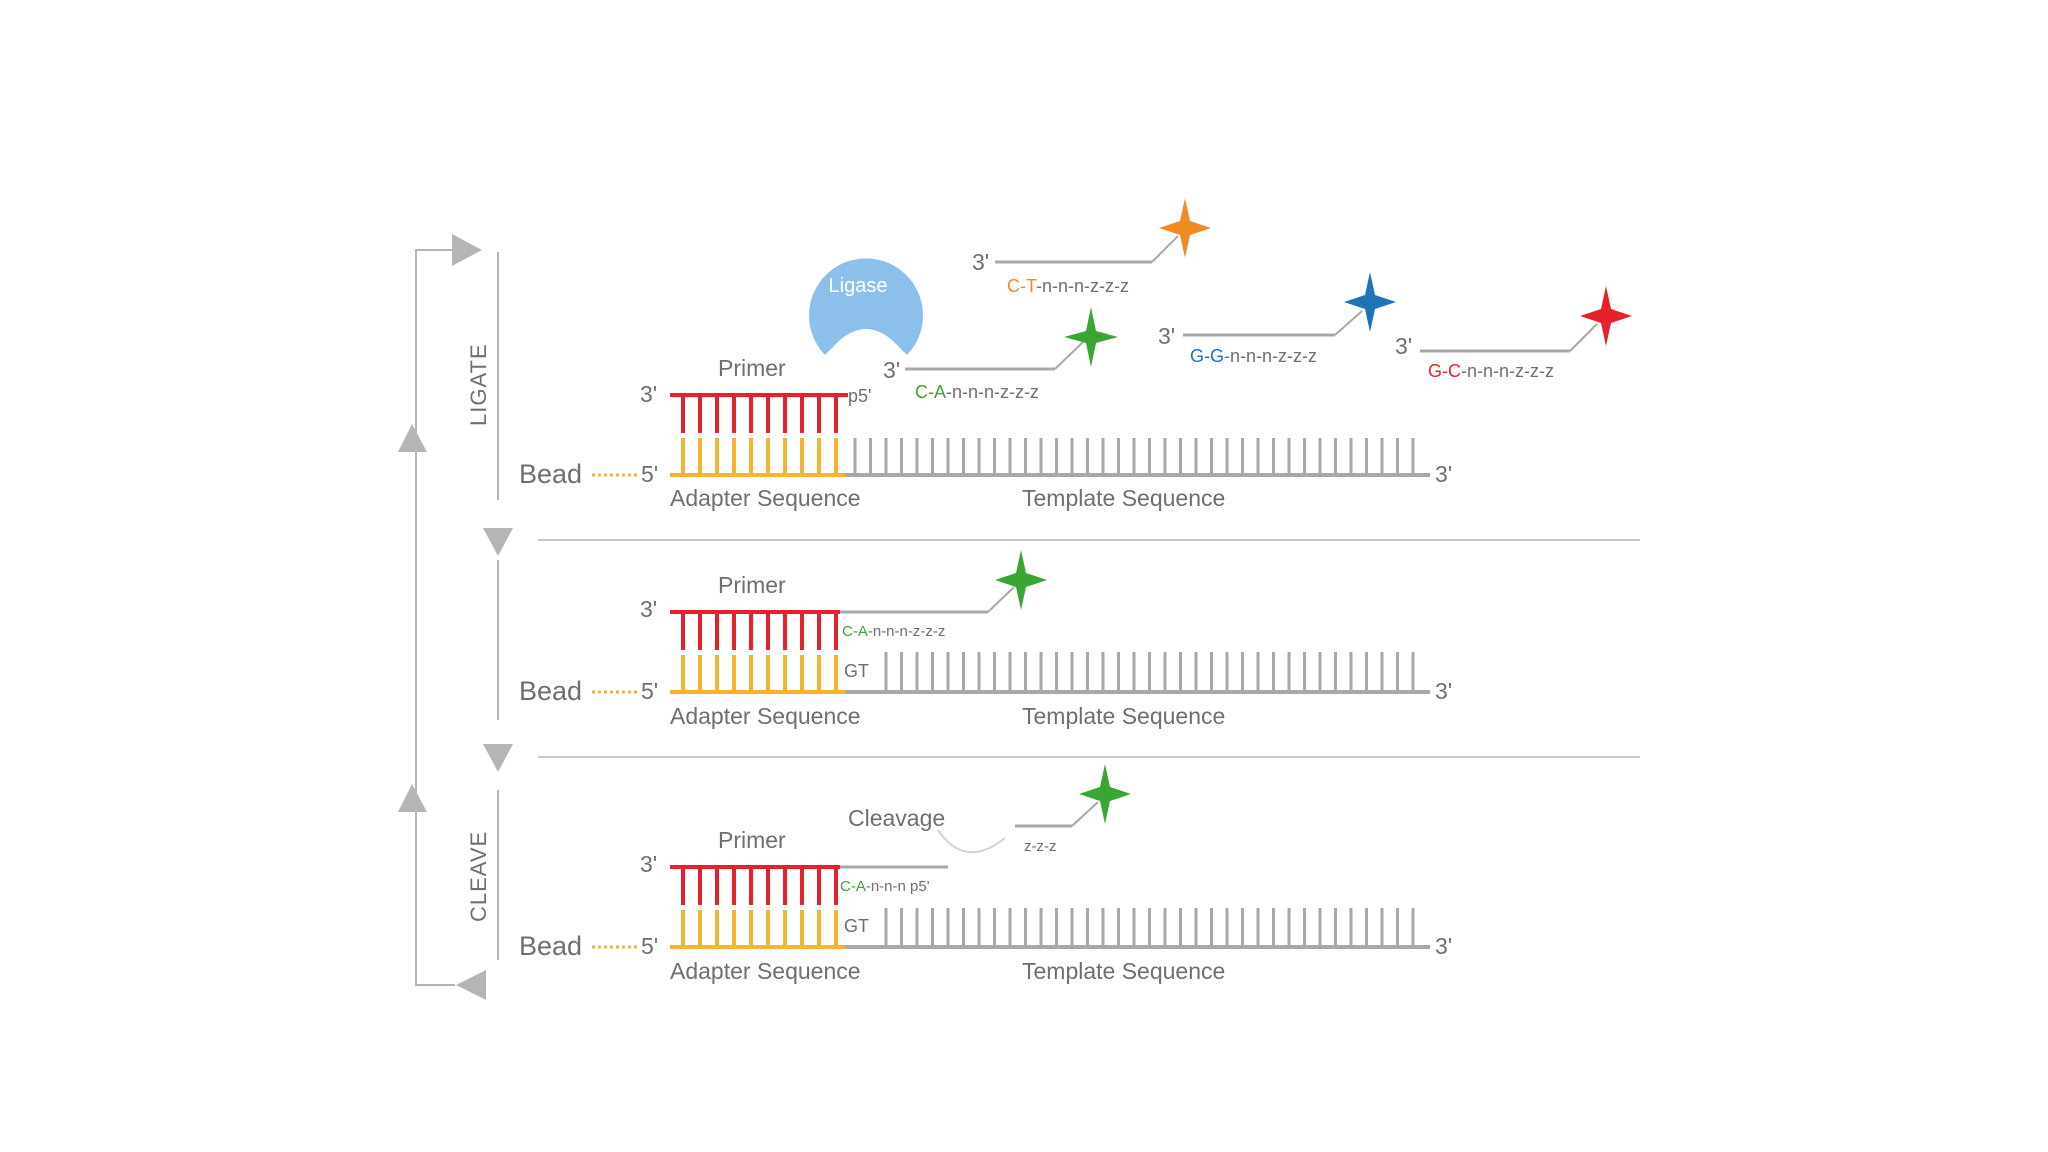 Image resolution: width=2048 pixels, height=1152 pixels. What do you see at coordinates (859, 396) in the screenshot?
I see `p5-label: p5'` at bounding box center [859, 396].